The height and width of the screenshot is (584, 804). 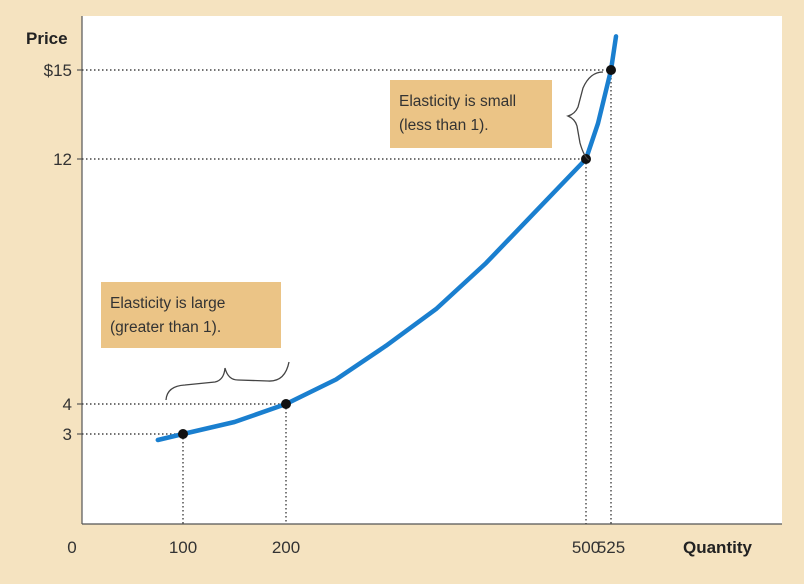 I want to click on x-tick-label: 200, so click(x=286, y=547).